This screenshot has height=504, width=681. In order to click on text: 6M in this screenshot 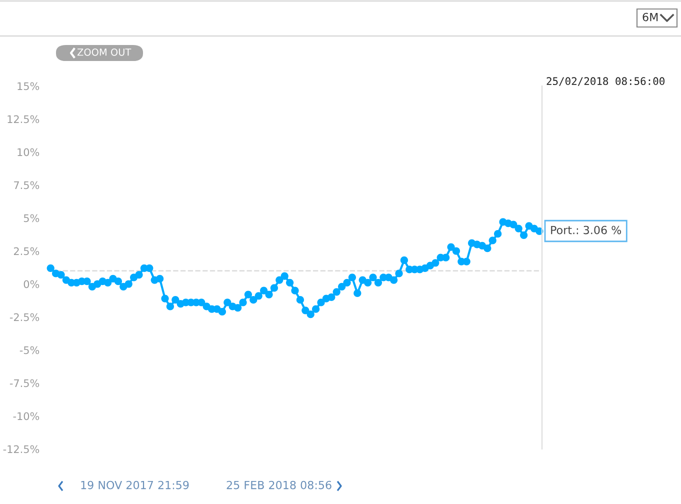, I will do `click(650, 17)`.